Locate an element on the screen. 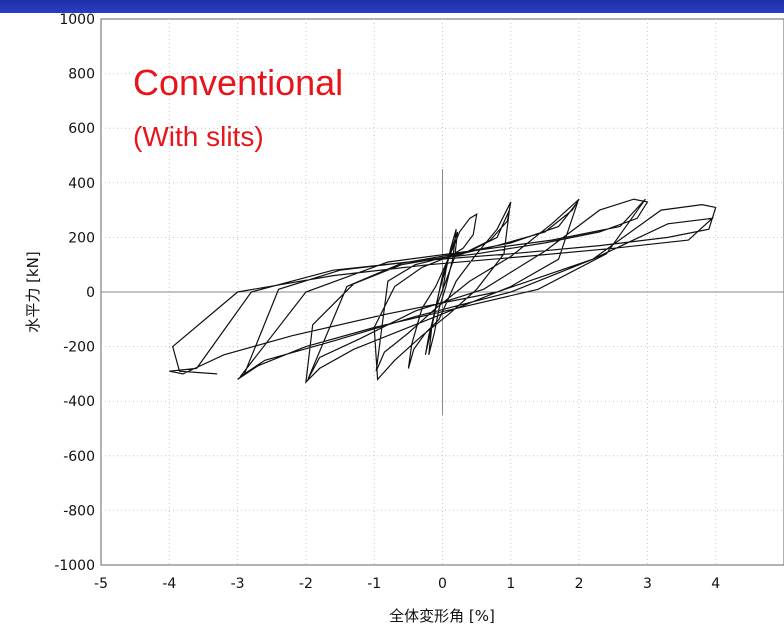  y-tick-label: 0 is located at coordinates (90, 293).